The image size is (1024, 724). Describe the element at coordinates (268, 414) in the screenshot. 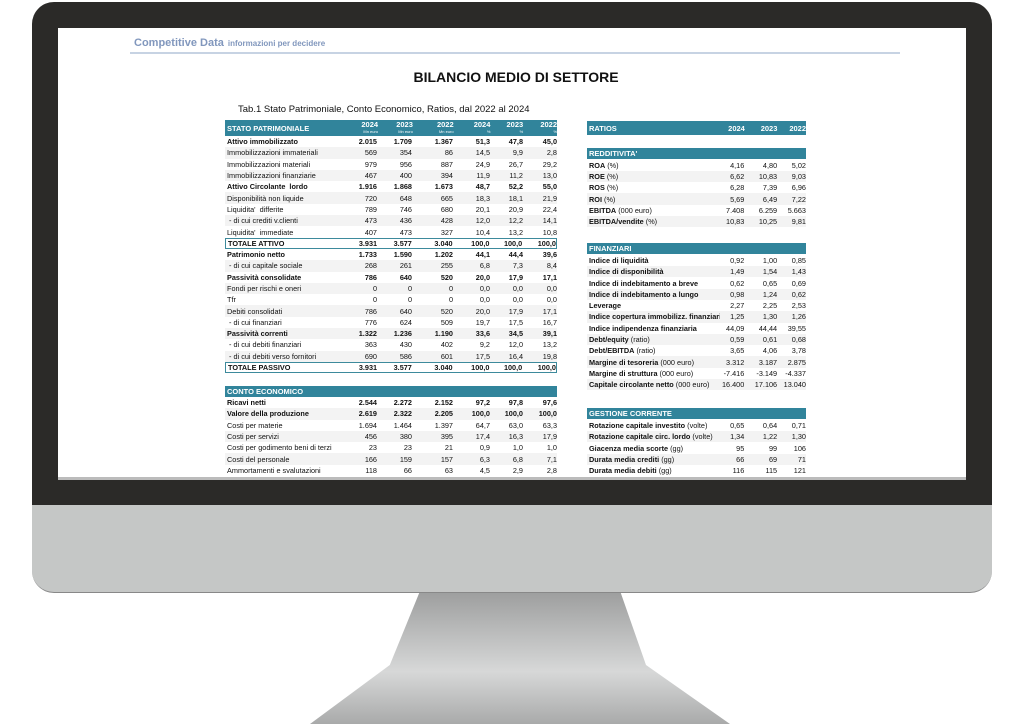

I see `row-label: Valore della produzione` at that location.